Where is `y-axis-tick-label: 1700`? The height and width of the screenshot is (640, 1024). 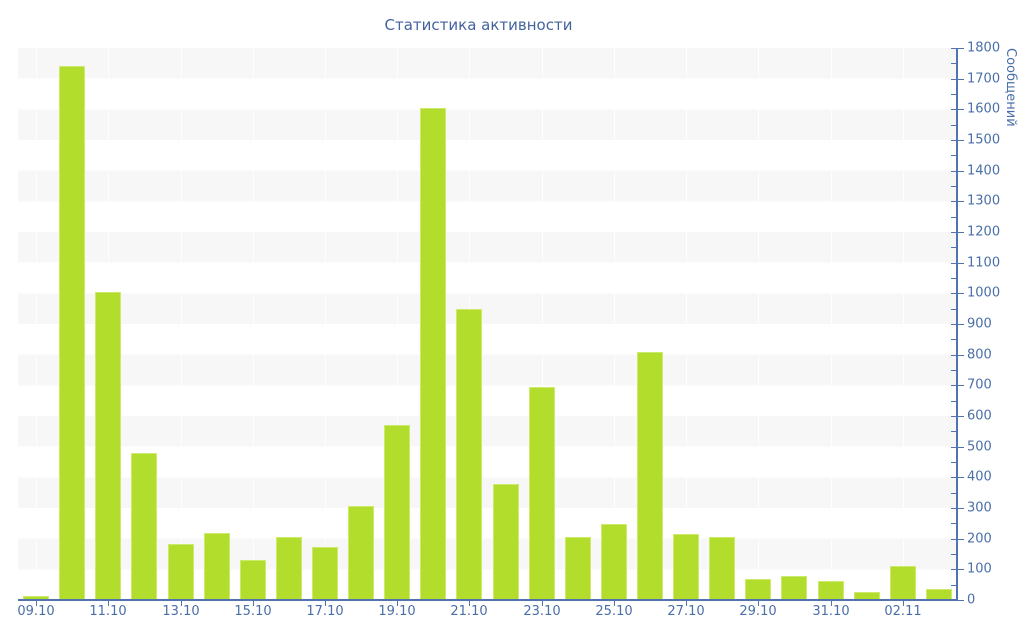 y-axis-tick-label: 1700 is located at coordinates (984, 79).